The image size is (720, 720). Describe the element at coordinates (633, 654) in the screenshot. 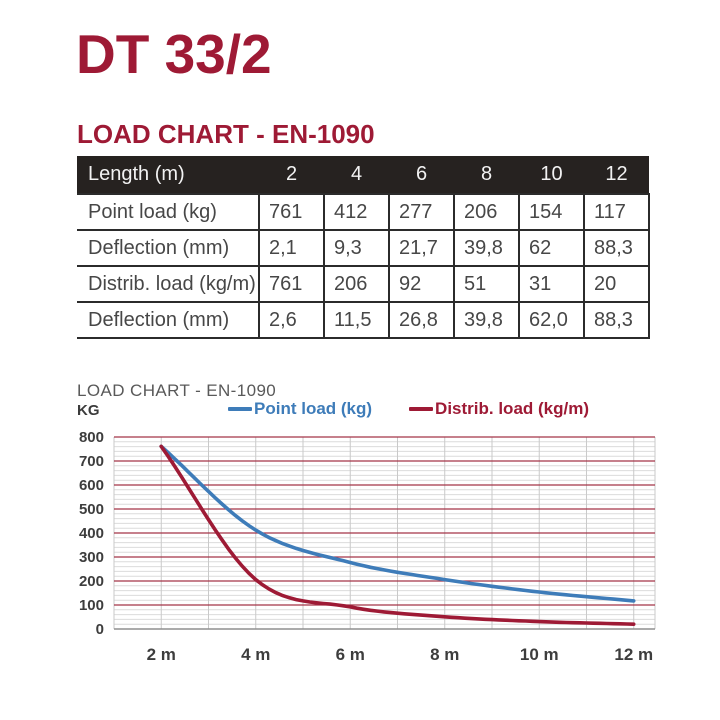

I see `x-tick-label: 12 m` at that location.